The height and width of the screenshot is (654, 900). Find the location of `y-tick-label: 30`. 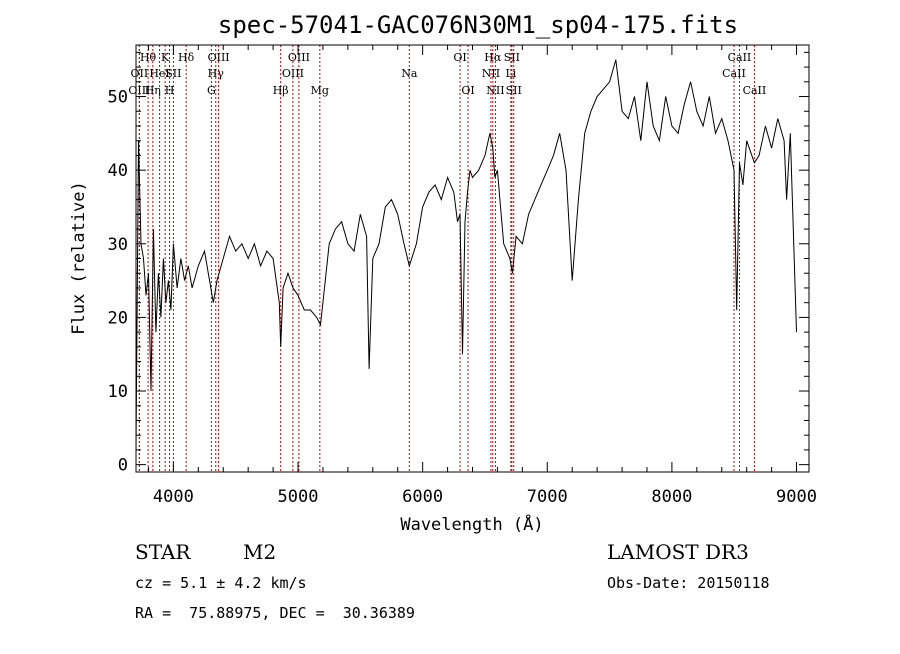

y-tick-label: 30 is located at coordinates (118, 245).